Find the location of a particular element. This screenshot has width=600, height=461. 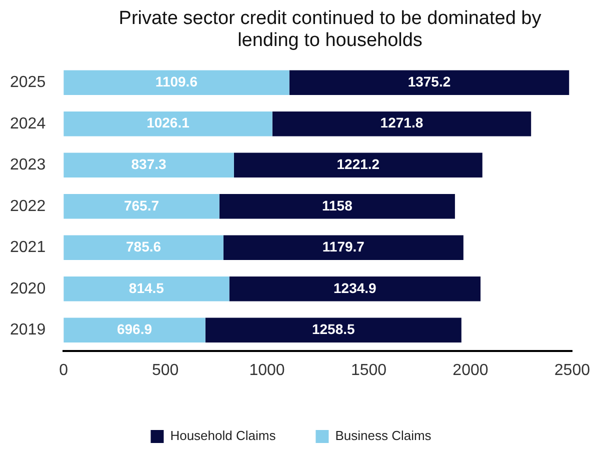

data-label: 1258.5 is located at coordinates (334, 329).